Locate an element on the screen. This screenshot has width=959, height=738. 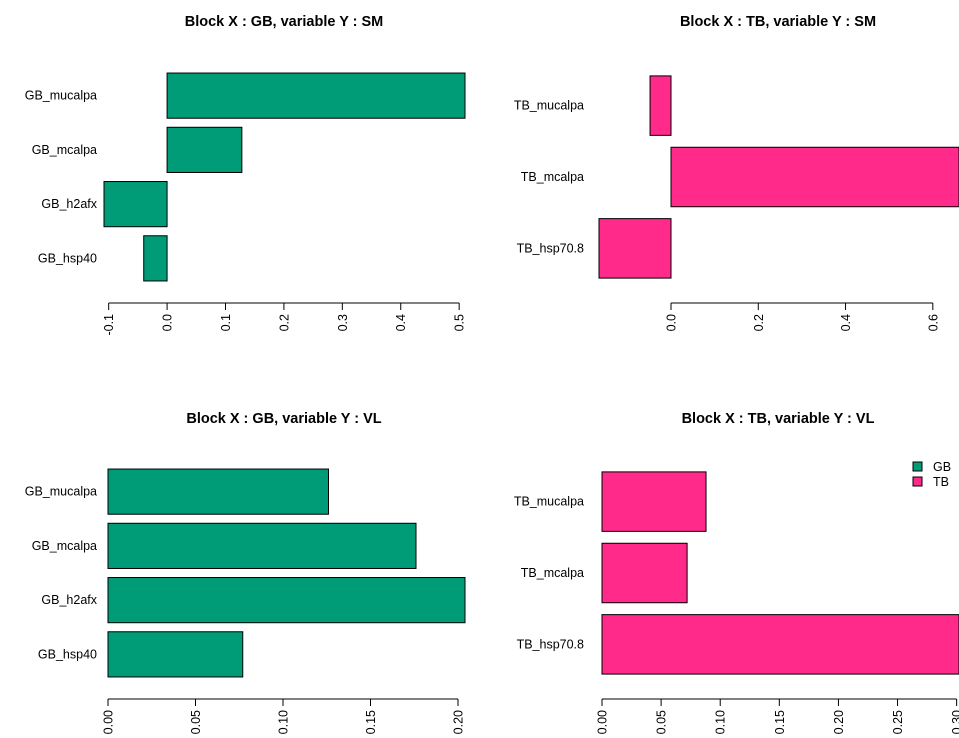
chart-title: Block X : GB, variable Y : SM is located at coordinates (284, 22).